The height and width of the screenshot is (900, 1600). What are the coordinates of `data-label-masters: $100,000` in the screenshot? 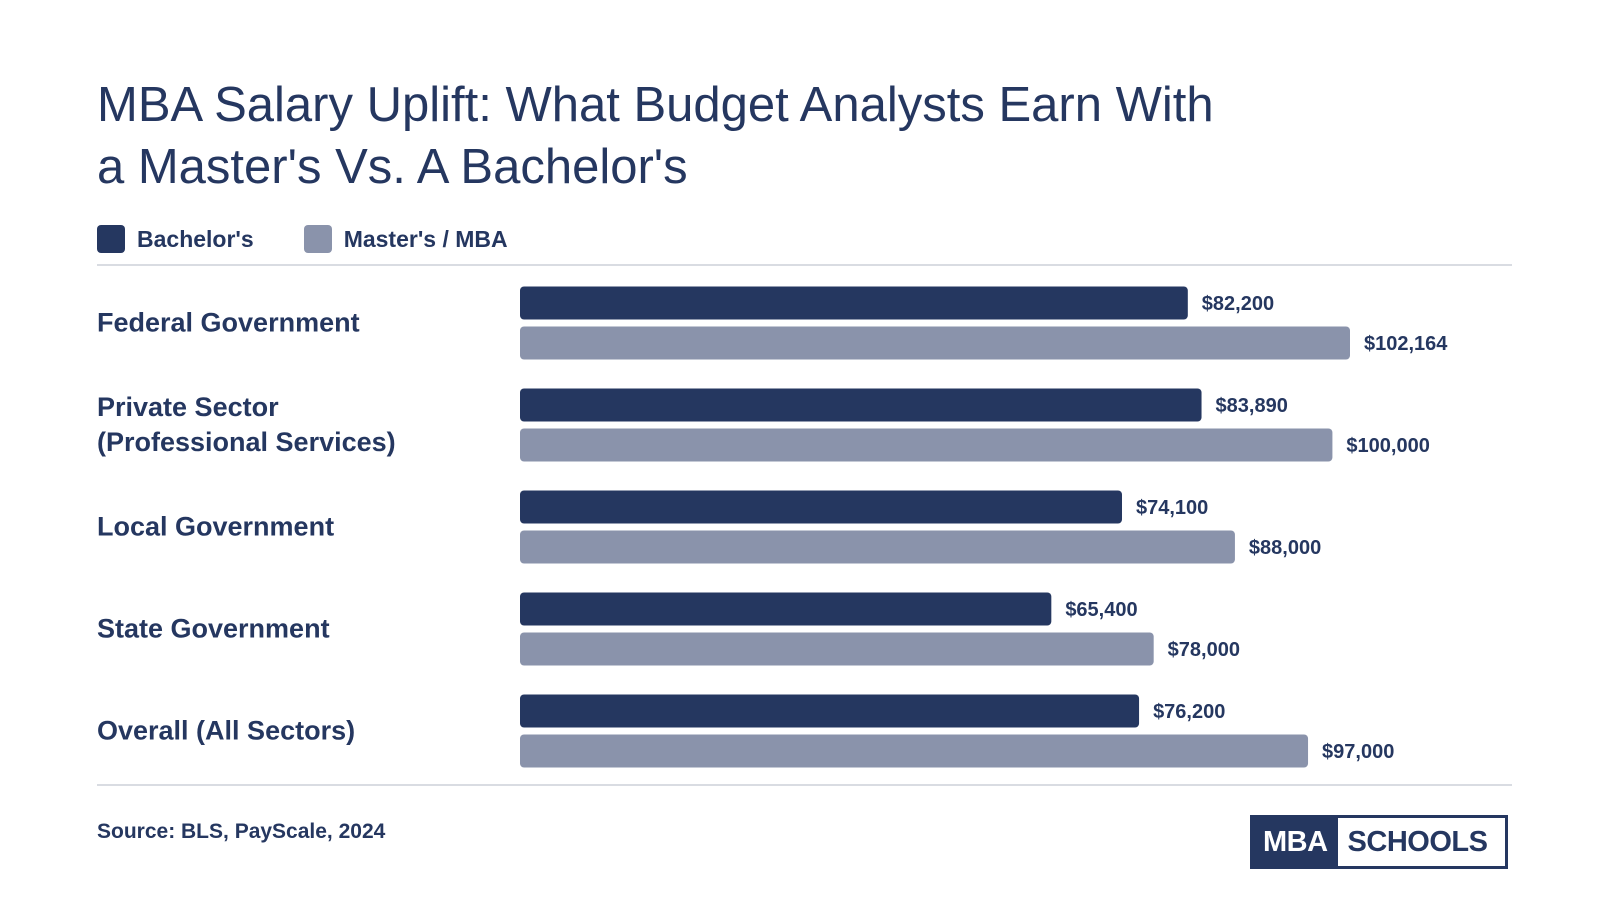 It's located at (1387, 446).